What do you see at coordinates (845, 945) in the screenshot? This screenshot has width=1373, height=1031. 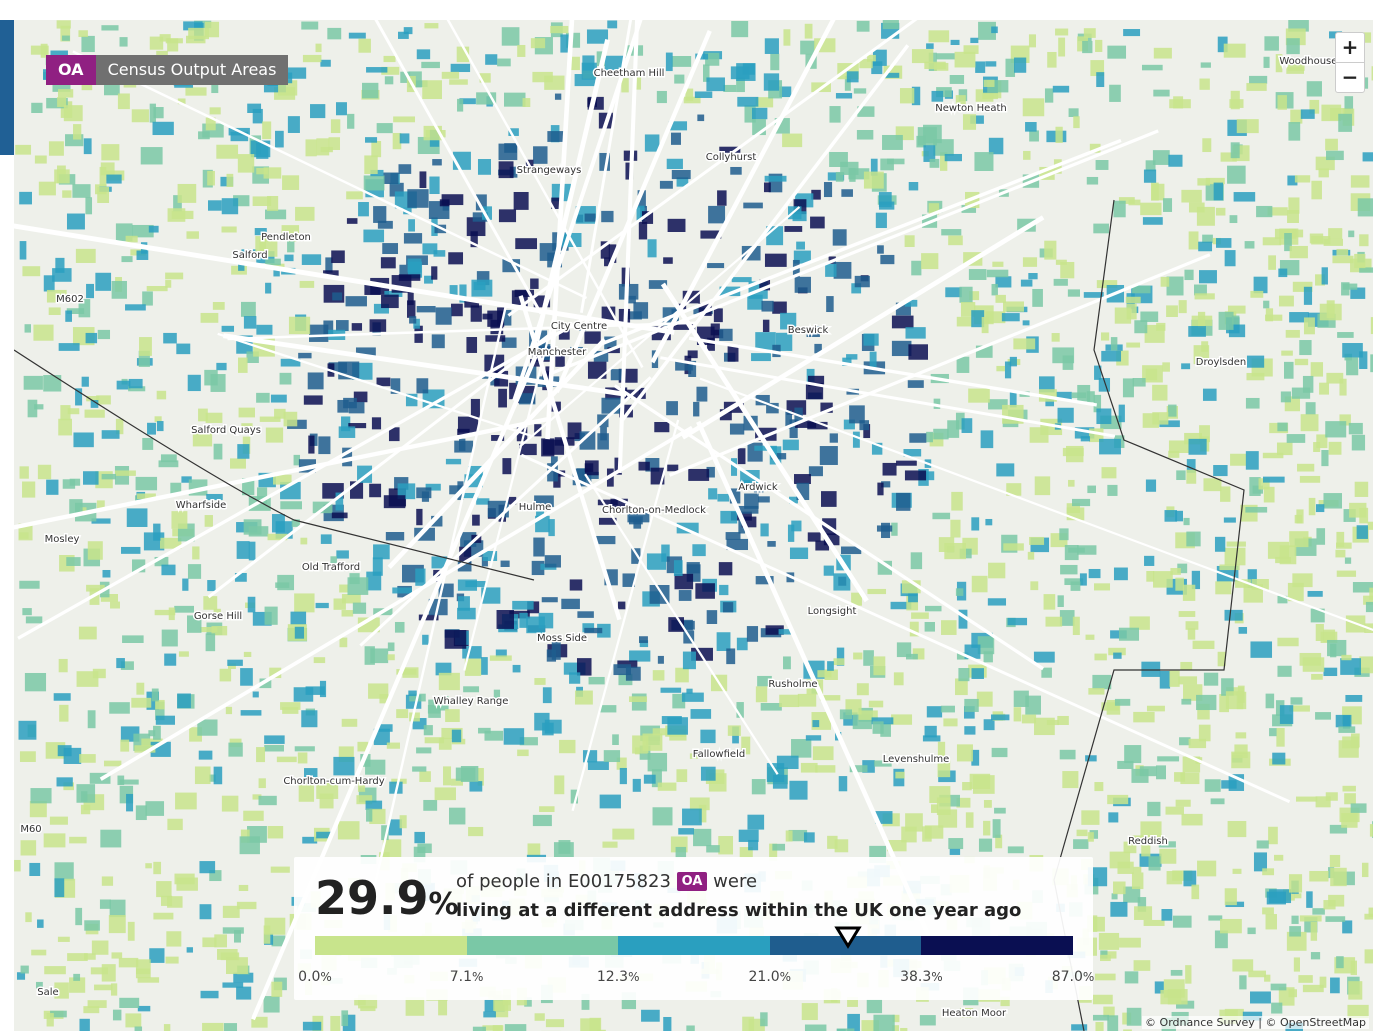 I see `legend-swatch` at bounding box center [845, 945].